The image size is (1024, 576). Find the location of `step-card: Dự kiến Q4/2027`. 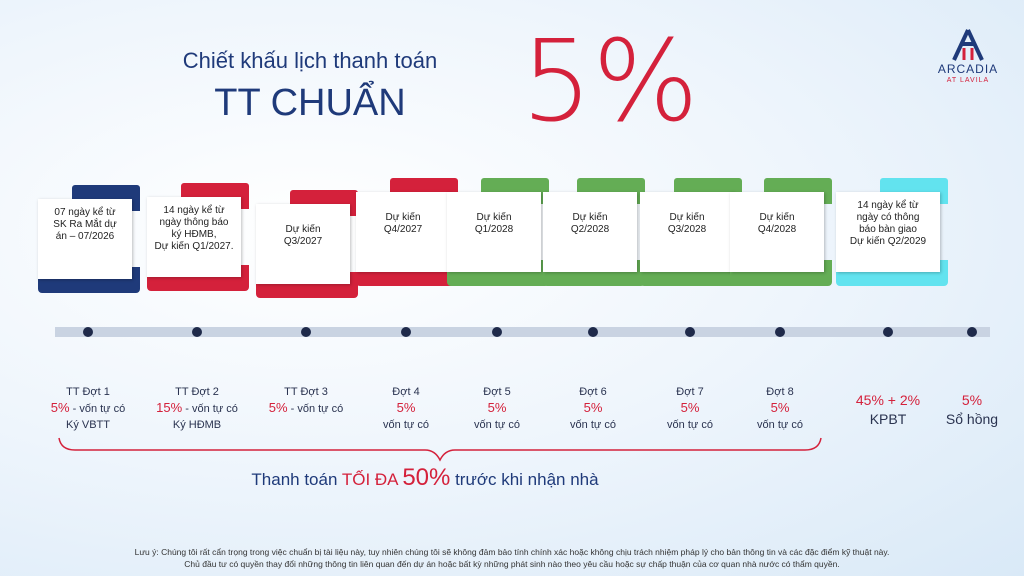

step-card: Dự kiến Q4/2027 is located at coordinates (407, 232).